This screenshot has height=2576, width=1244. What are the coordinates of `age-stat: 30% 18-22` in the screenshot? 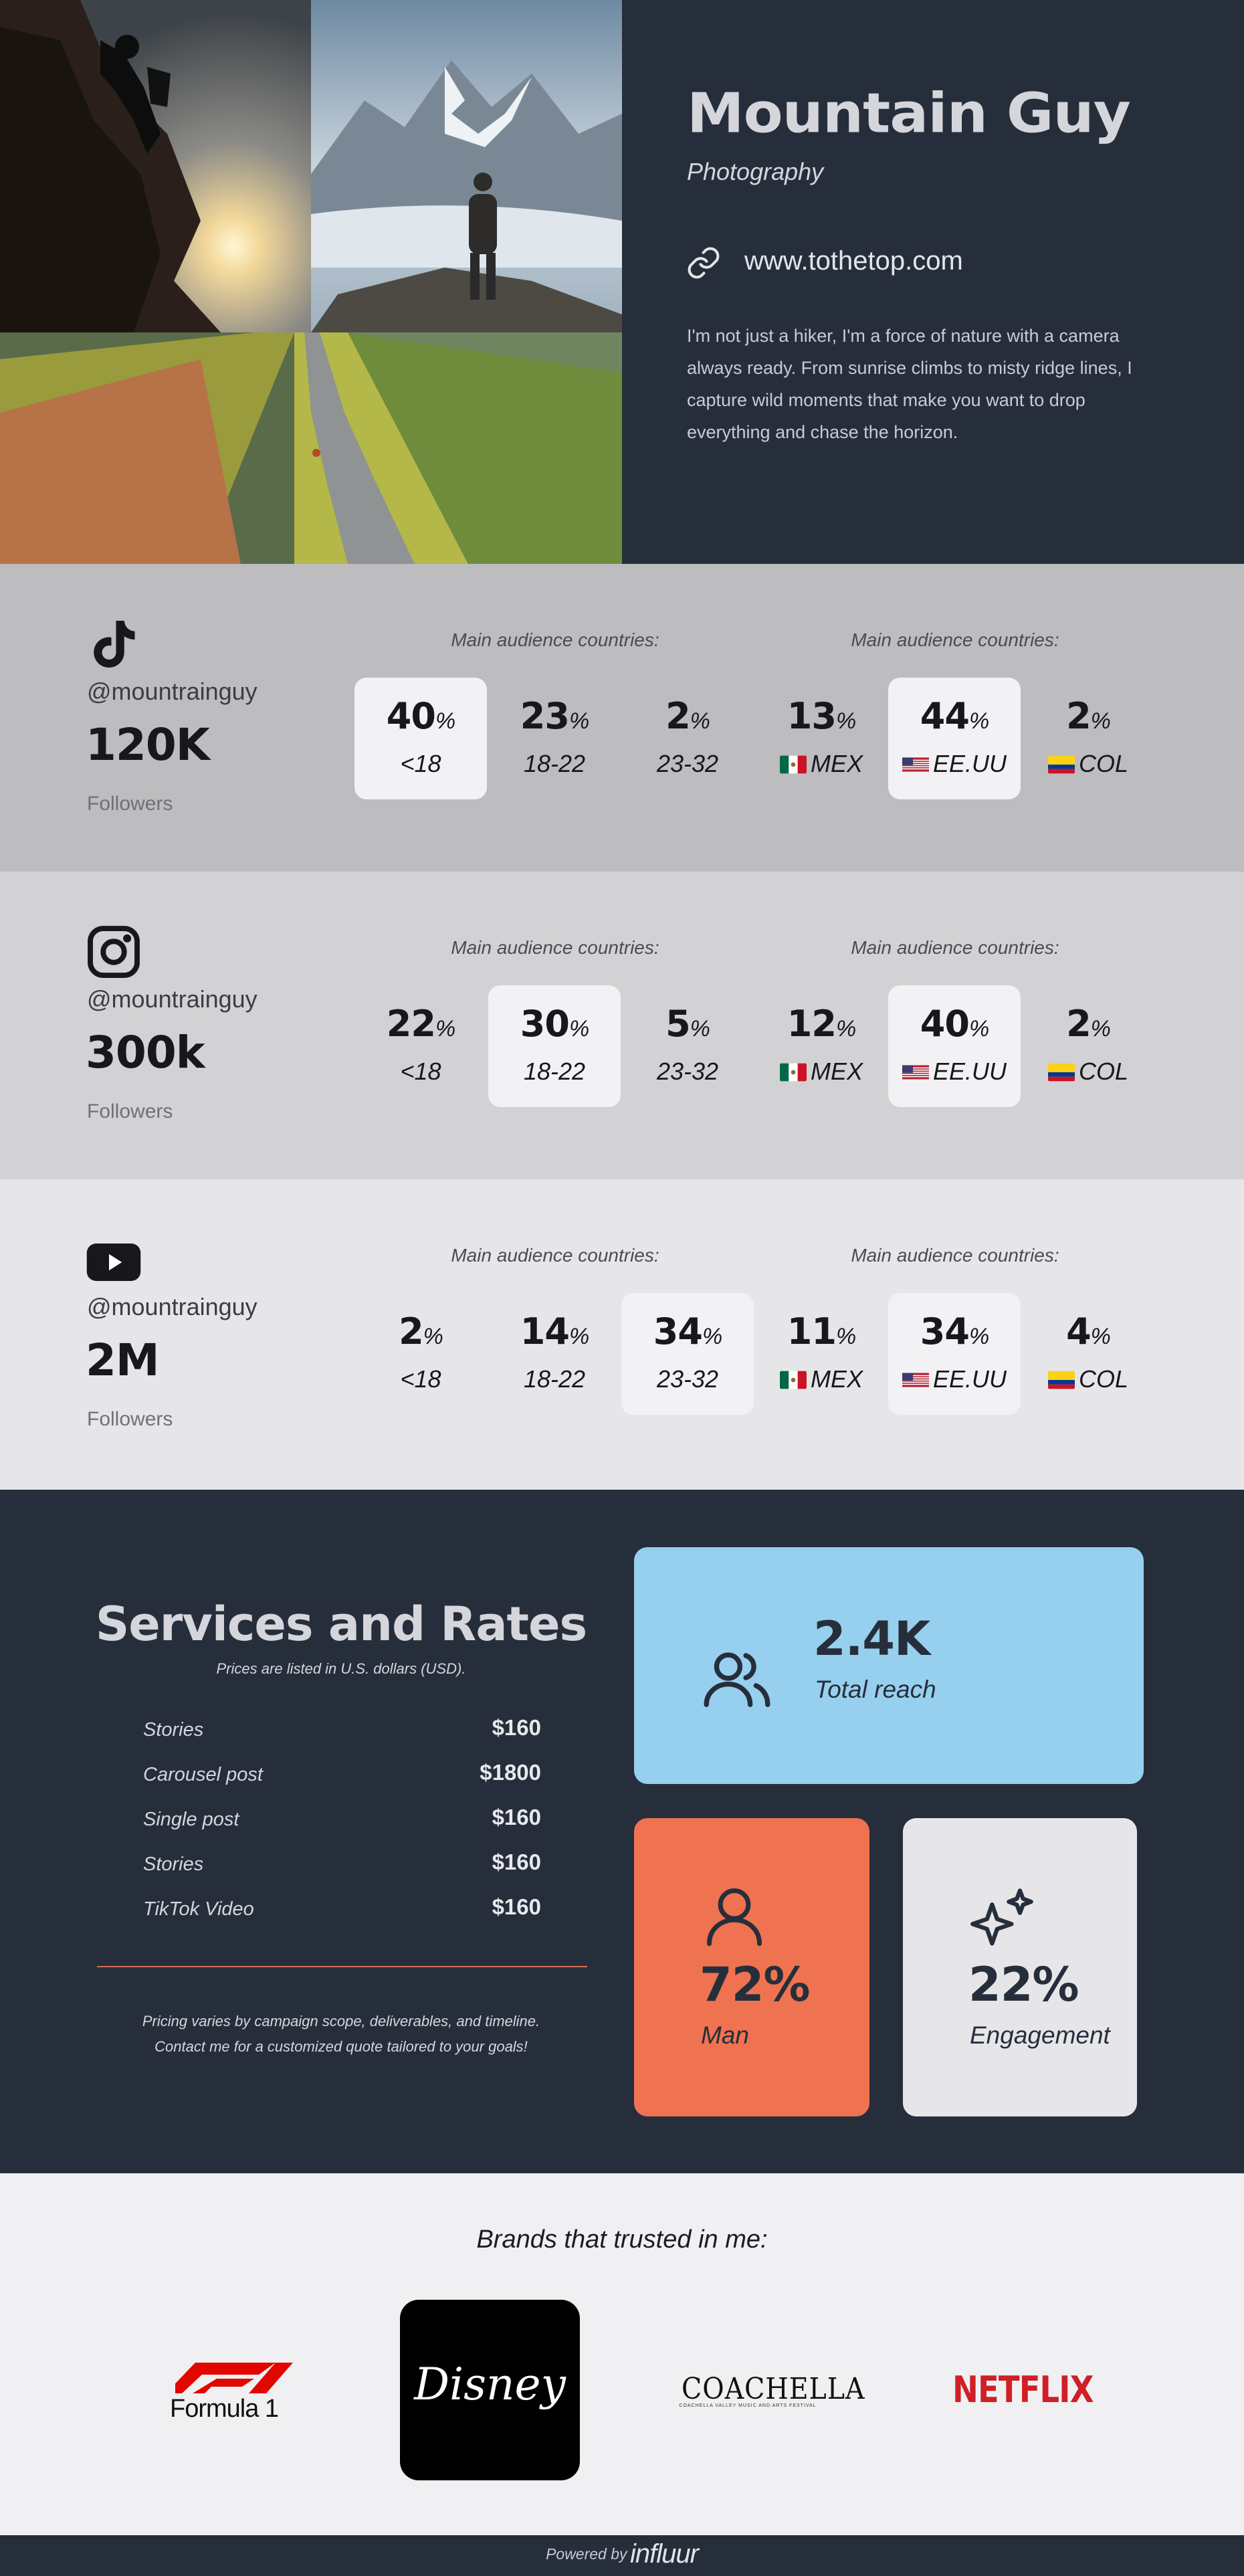 It's located at (554, 1046).